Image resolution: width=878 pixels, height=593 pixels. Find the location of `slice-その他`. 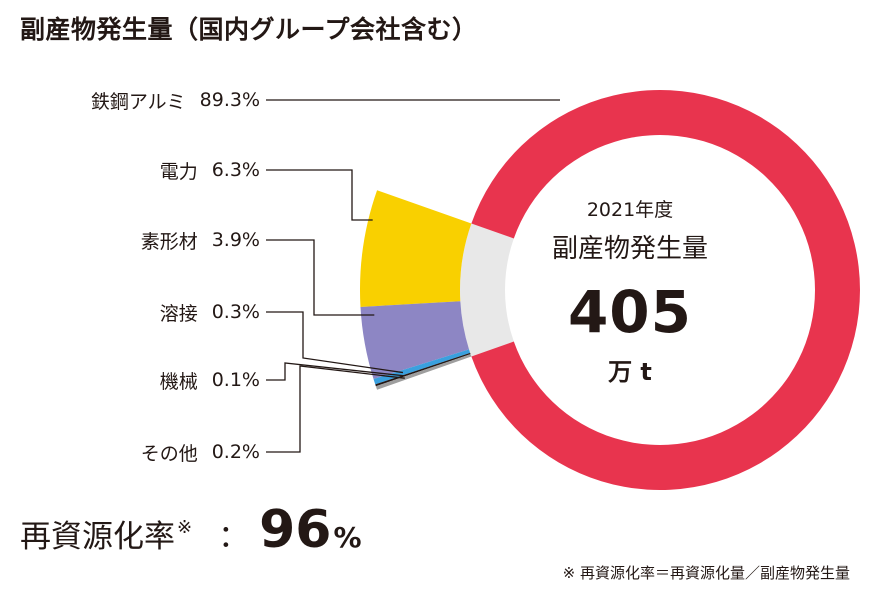

slice-その他 is located at coordinates (423, 372).